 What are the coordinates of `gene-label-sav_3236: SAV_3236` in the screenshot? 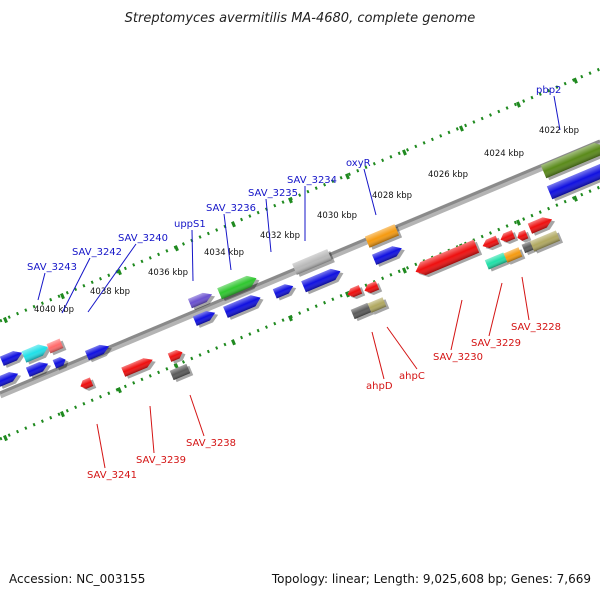 It's located at (231, 208).